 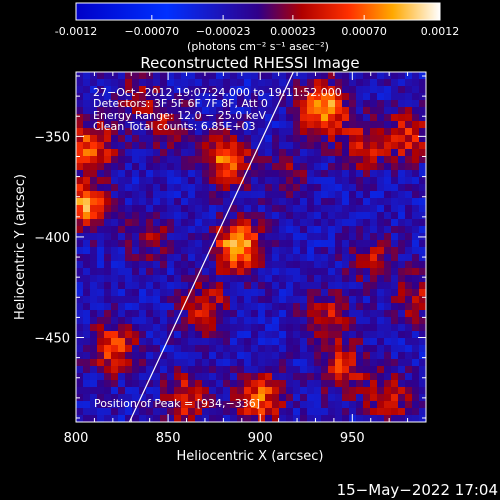 What do you see at coordinates (76, 438) in the screenshot?
I see `x-tick-label: 800` at bounding box center [76, 438].